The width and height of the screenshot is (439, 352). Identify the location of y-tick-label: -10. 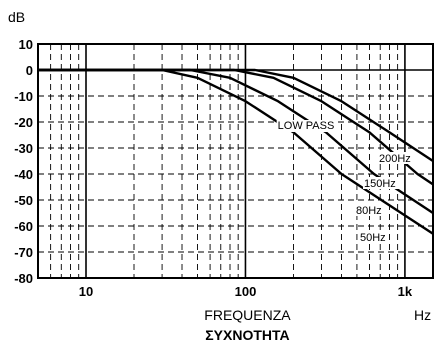
(23, 96).